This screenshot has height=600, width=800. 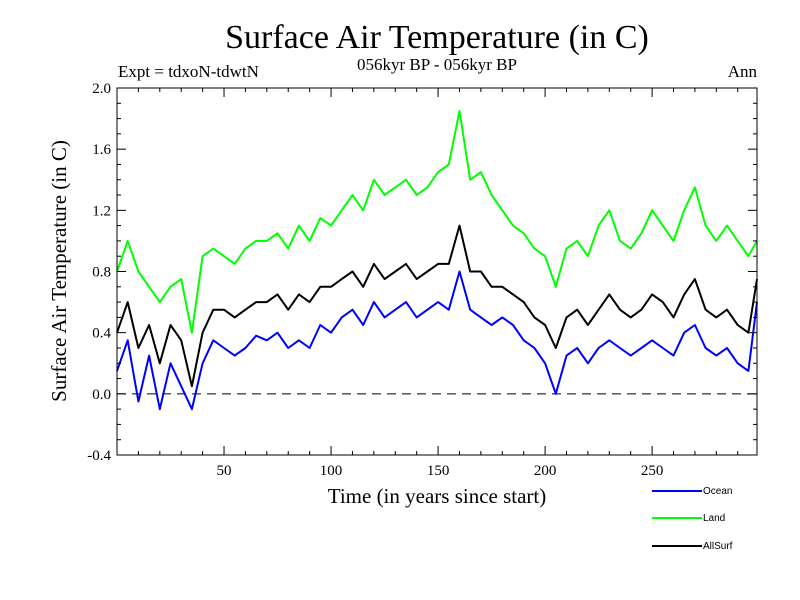 What do you see at coordinates (101, 150) in the screenshot?
I see `y-tick-label: 1.6` at bounding box center [101, 150].